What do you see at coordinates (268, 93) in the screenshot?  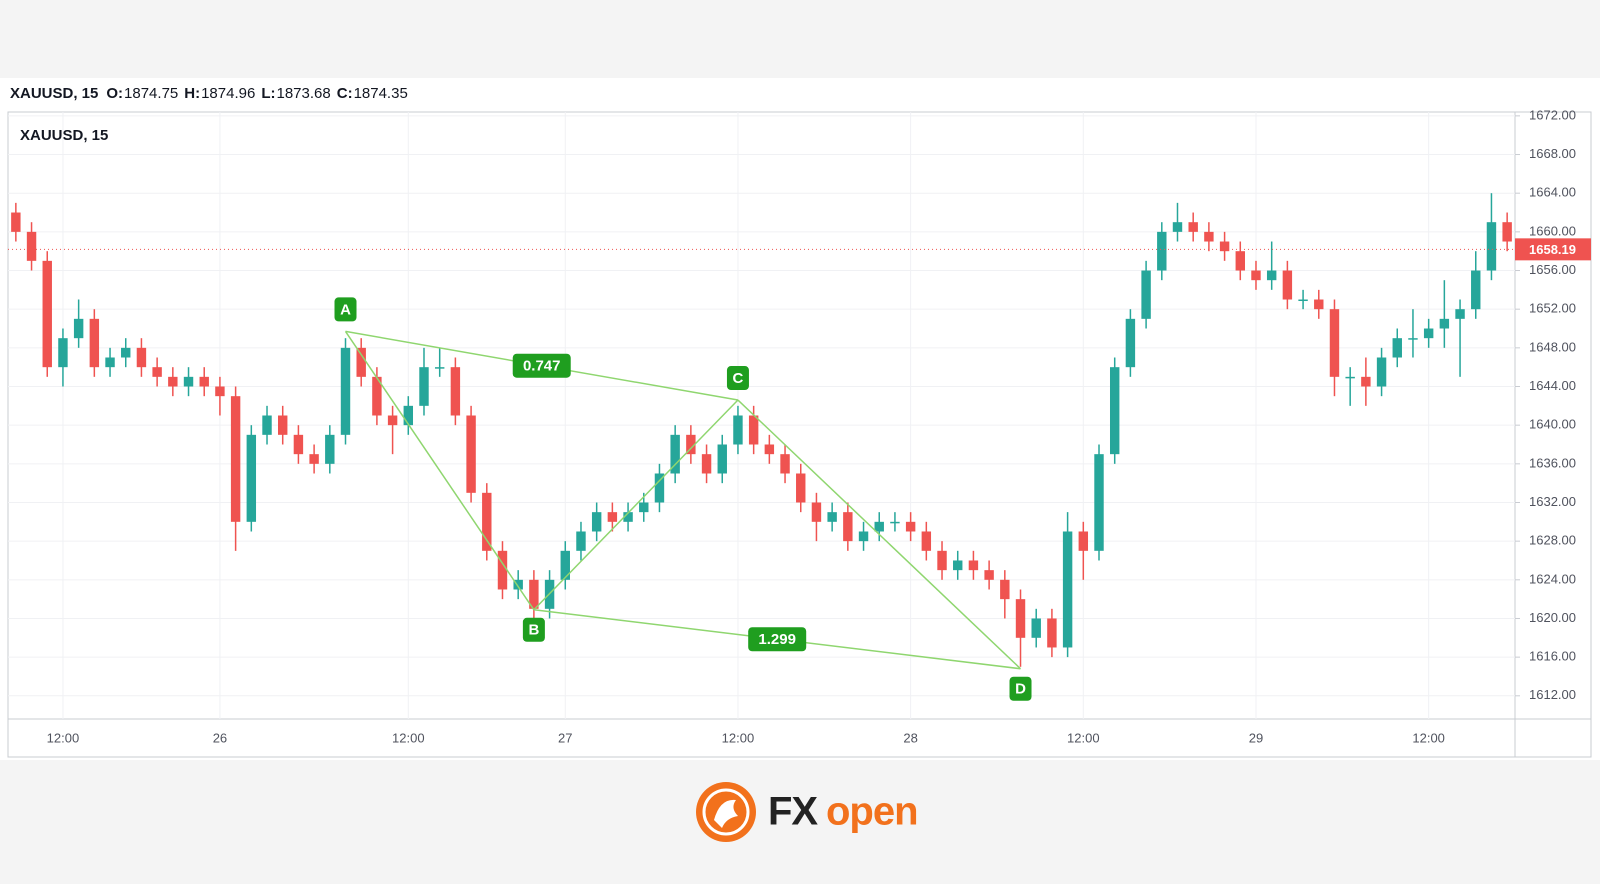 I see `ohlc-label: L:` at bounding box center [268, 93].